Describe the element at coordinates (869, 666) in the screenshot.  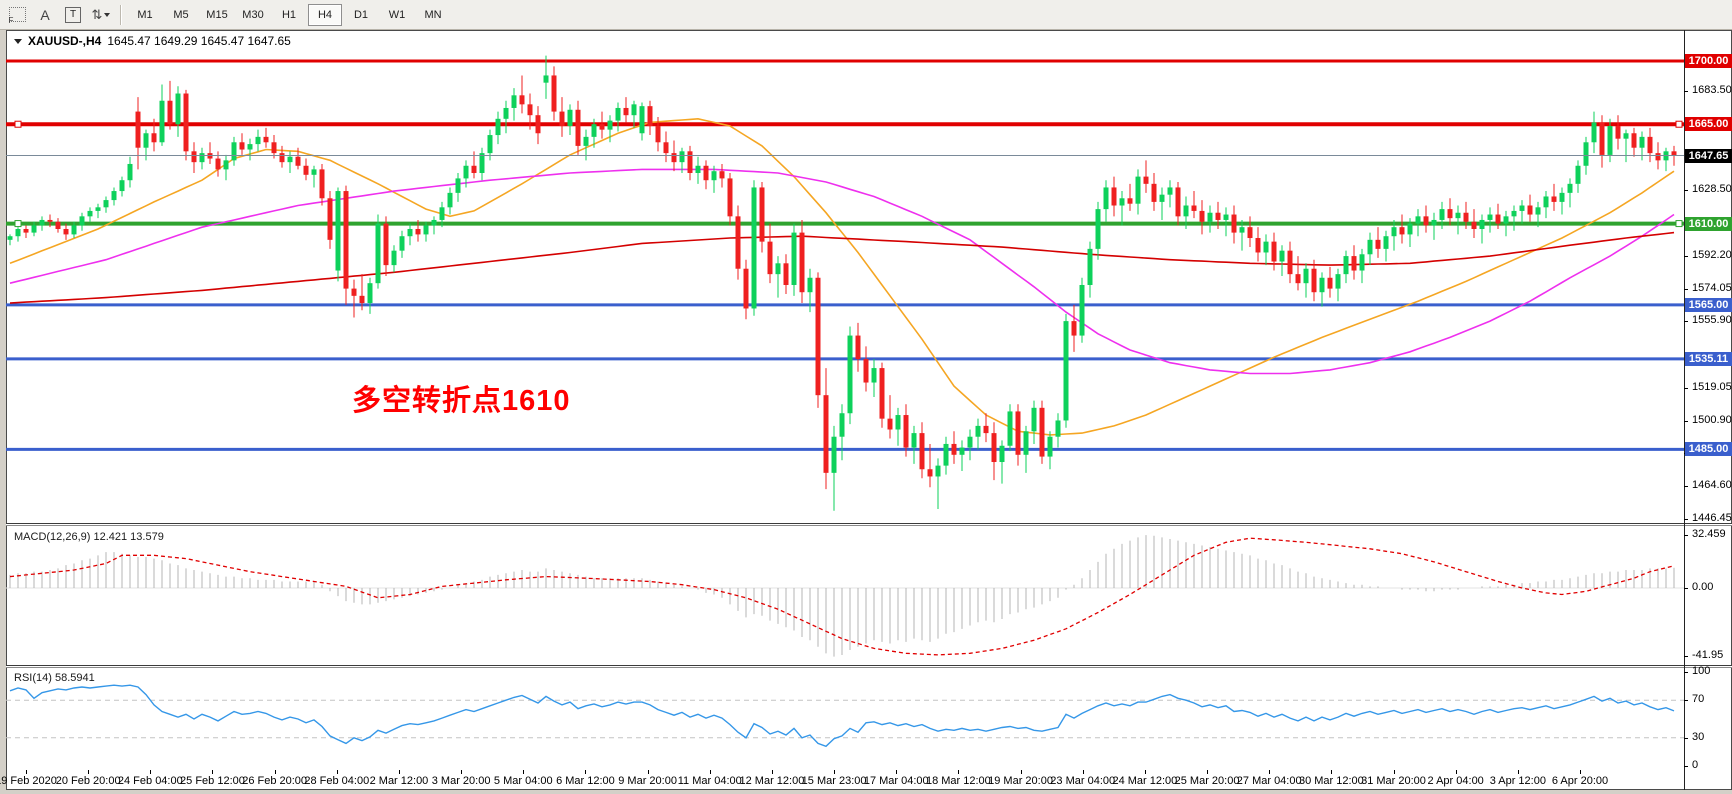
I see `panel-splitter-rsi` at that location.